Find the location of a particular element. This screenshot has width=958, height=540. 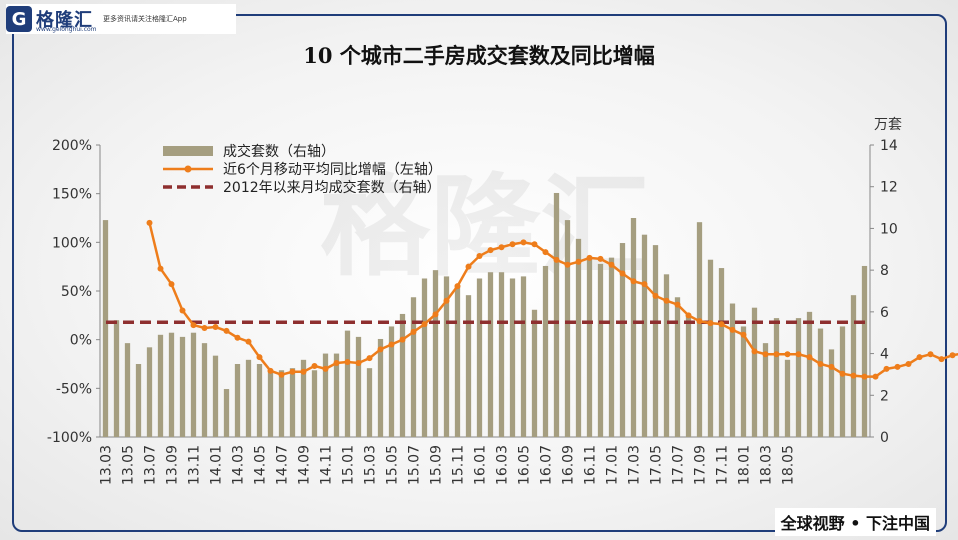

x-tick-label: 16.07 is located at coordinates (547, 465).